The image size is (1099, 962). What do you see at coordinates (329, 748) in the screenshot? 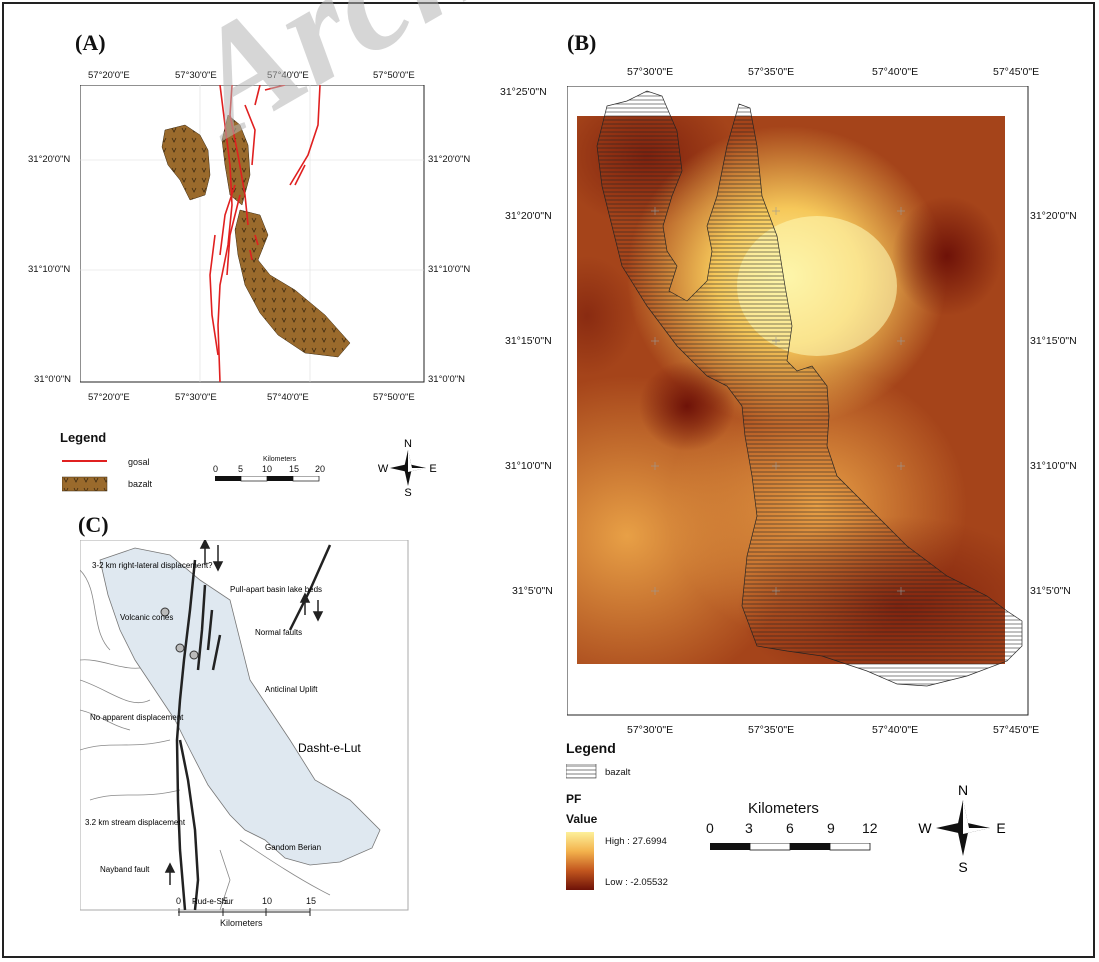
I see `panel-c-label-dasht-e-lut: Dasht-e-Lut` at bounding box center [329, 748].